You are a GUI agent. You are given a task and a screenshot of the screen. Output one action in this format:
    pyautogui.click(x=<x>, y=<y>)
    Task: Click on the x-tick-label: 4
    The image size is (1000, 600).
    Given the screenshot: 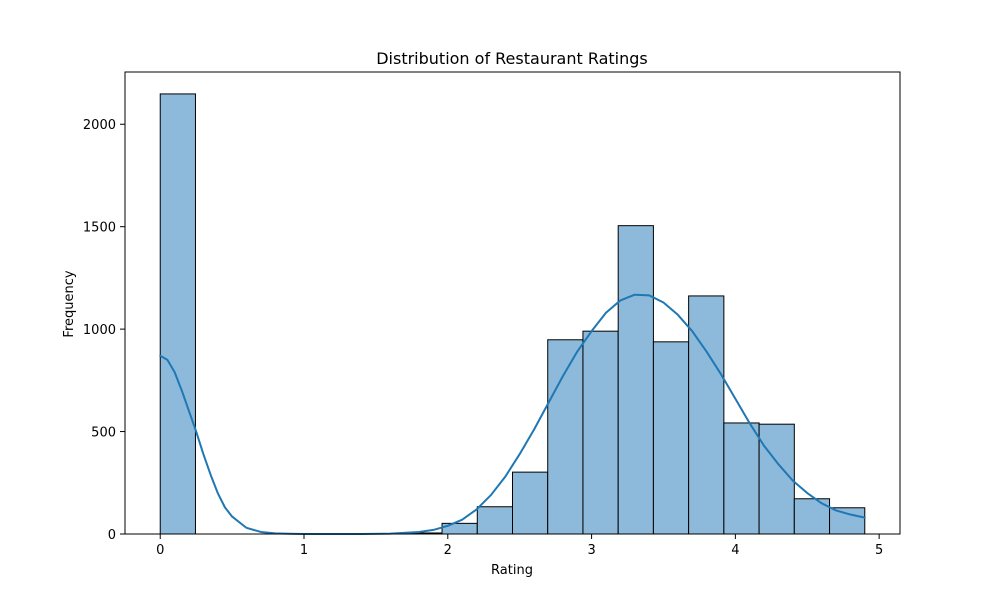 What is the action you would take?
    pyautogui.click(x=735, y=550)
    